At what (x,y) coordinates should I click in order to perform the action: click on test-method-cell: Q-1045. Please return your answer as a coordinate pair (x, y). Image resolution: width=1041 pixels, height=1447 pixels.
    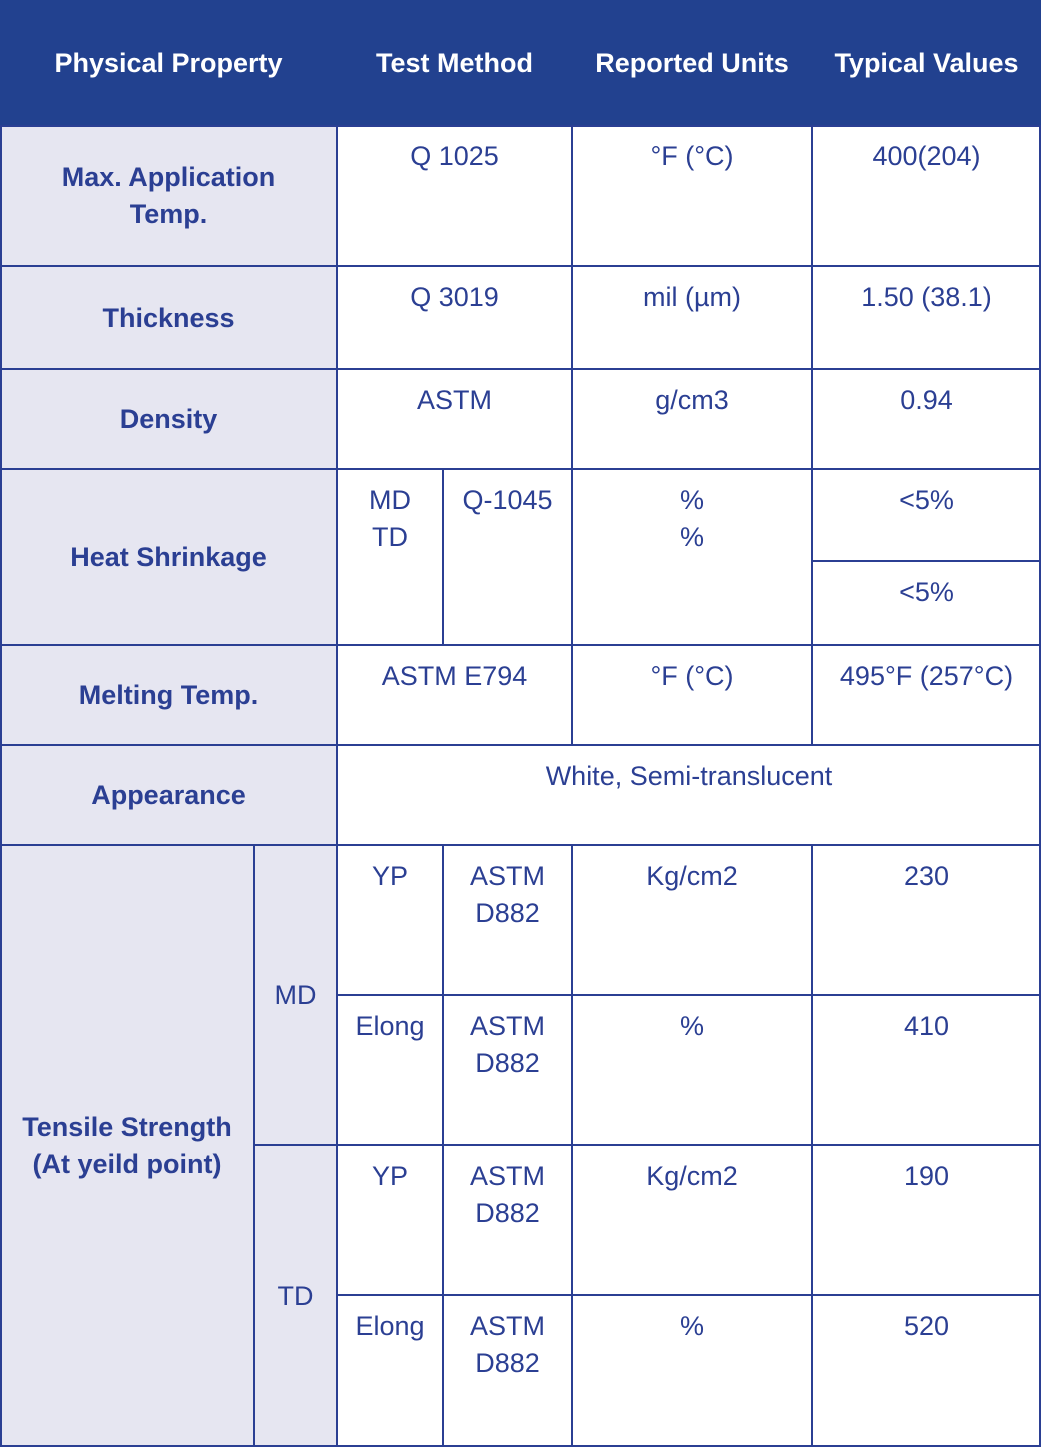
    Looking at the image, I should click on (507, 500).